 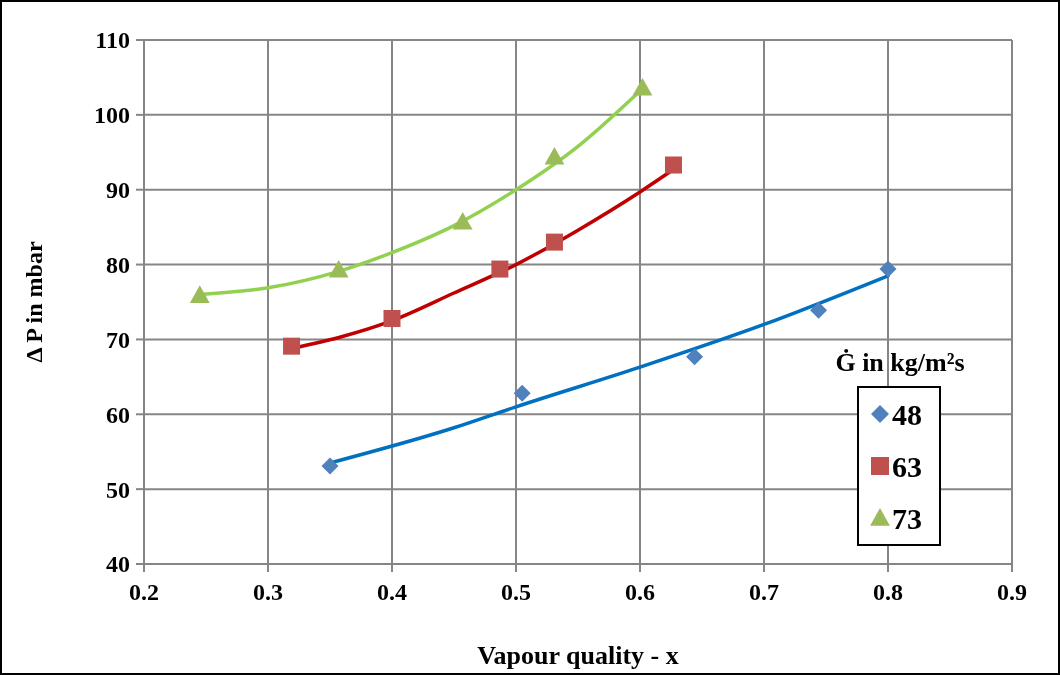 What do you see at coordinates (144, 592) in the screenshot?
I see `x-tick-label: 0.2` at bounding box center [144, 592].